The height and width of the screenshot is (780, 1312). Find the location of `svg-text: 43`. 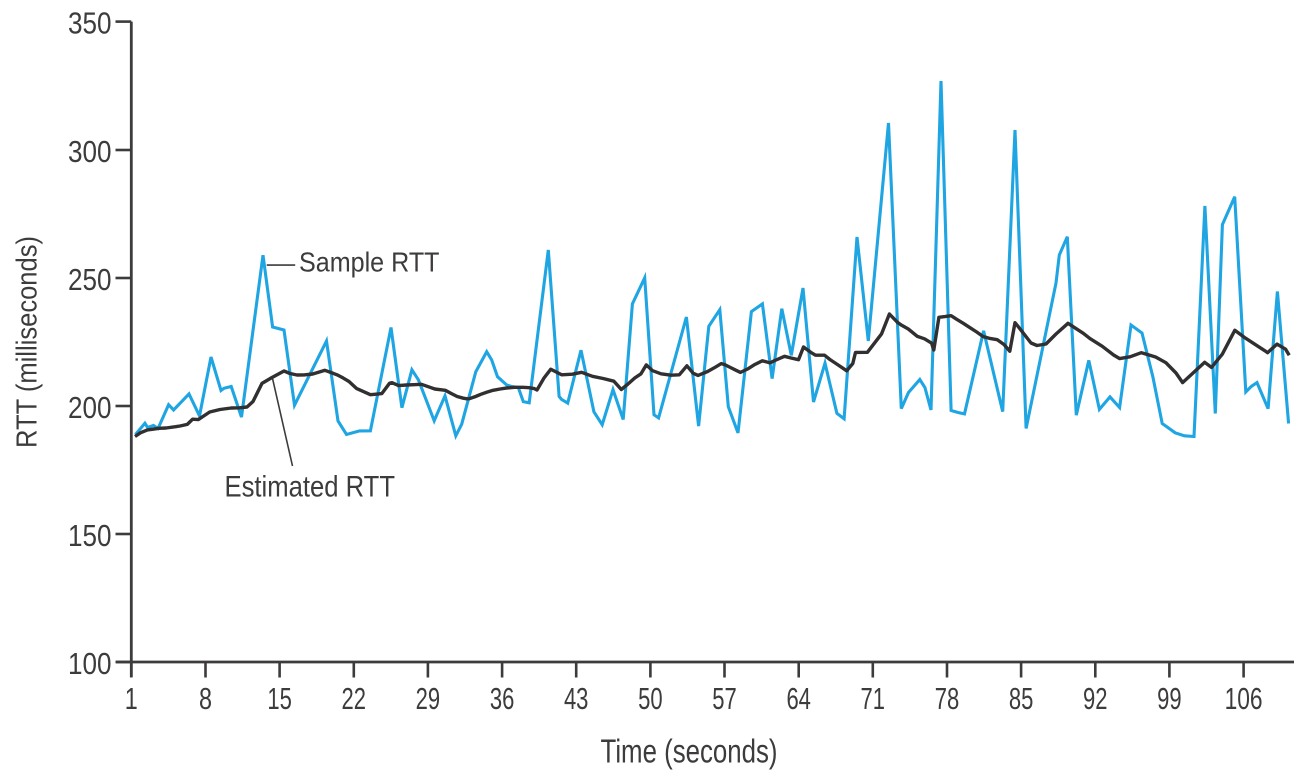

svg-text: 43 is located at coordinates (576, 699).